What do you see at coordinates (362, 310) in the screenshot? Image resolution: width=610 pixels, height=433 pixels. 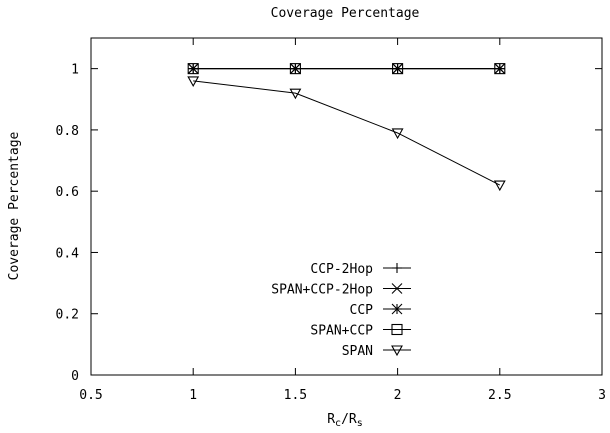 I see `legend-label: CCP` at bounding box center [362, 310].